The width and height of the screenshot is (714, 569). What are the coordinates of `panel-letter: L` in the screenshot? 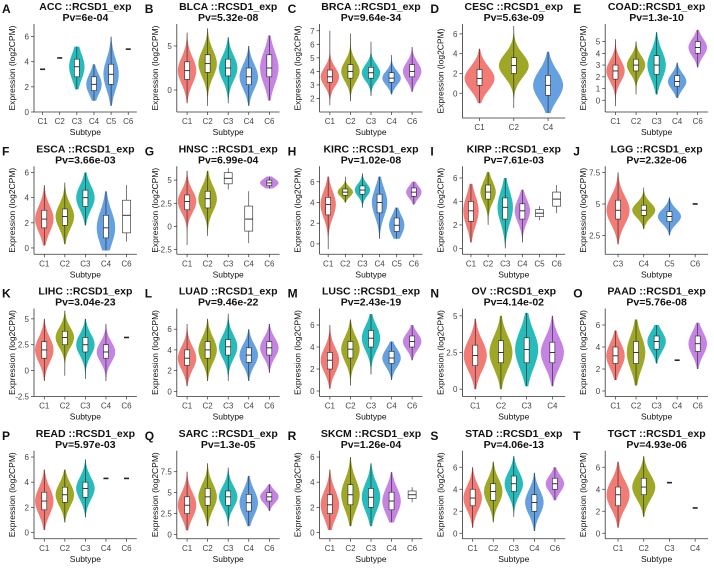 It's located at (148, 294).